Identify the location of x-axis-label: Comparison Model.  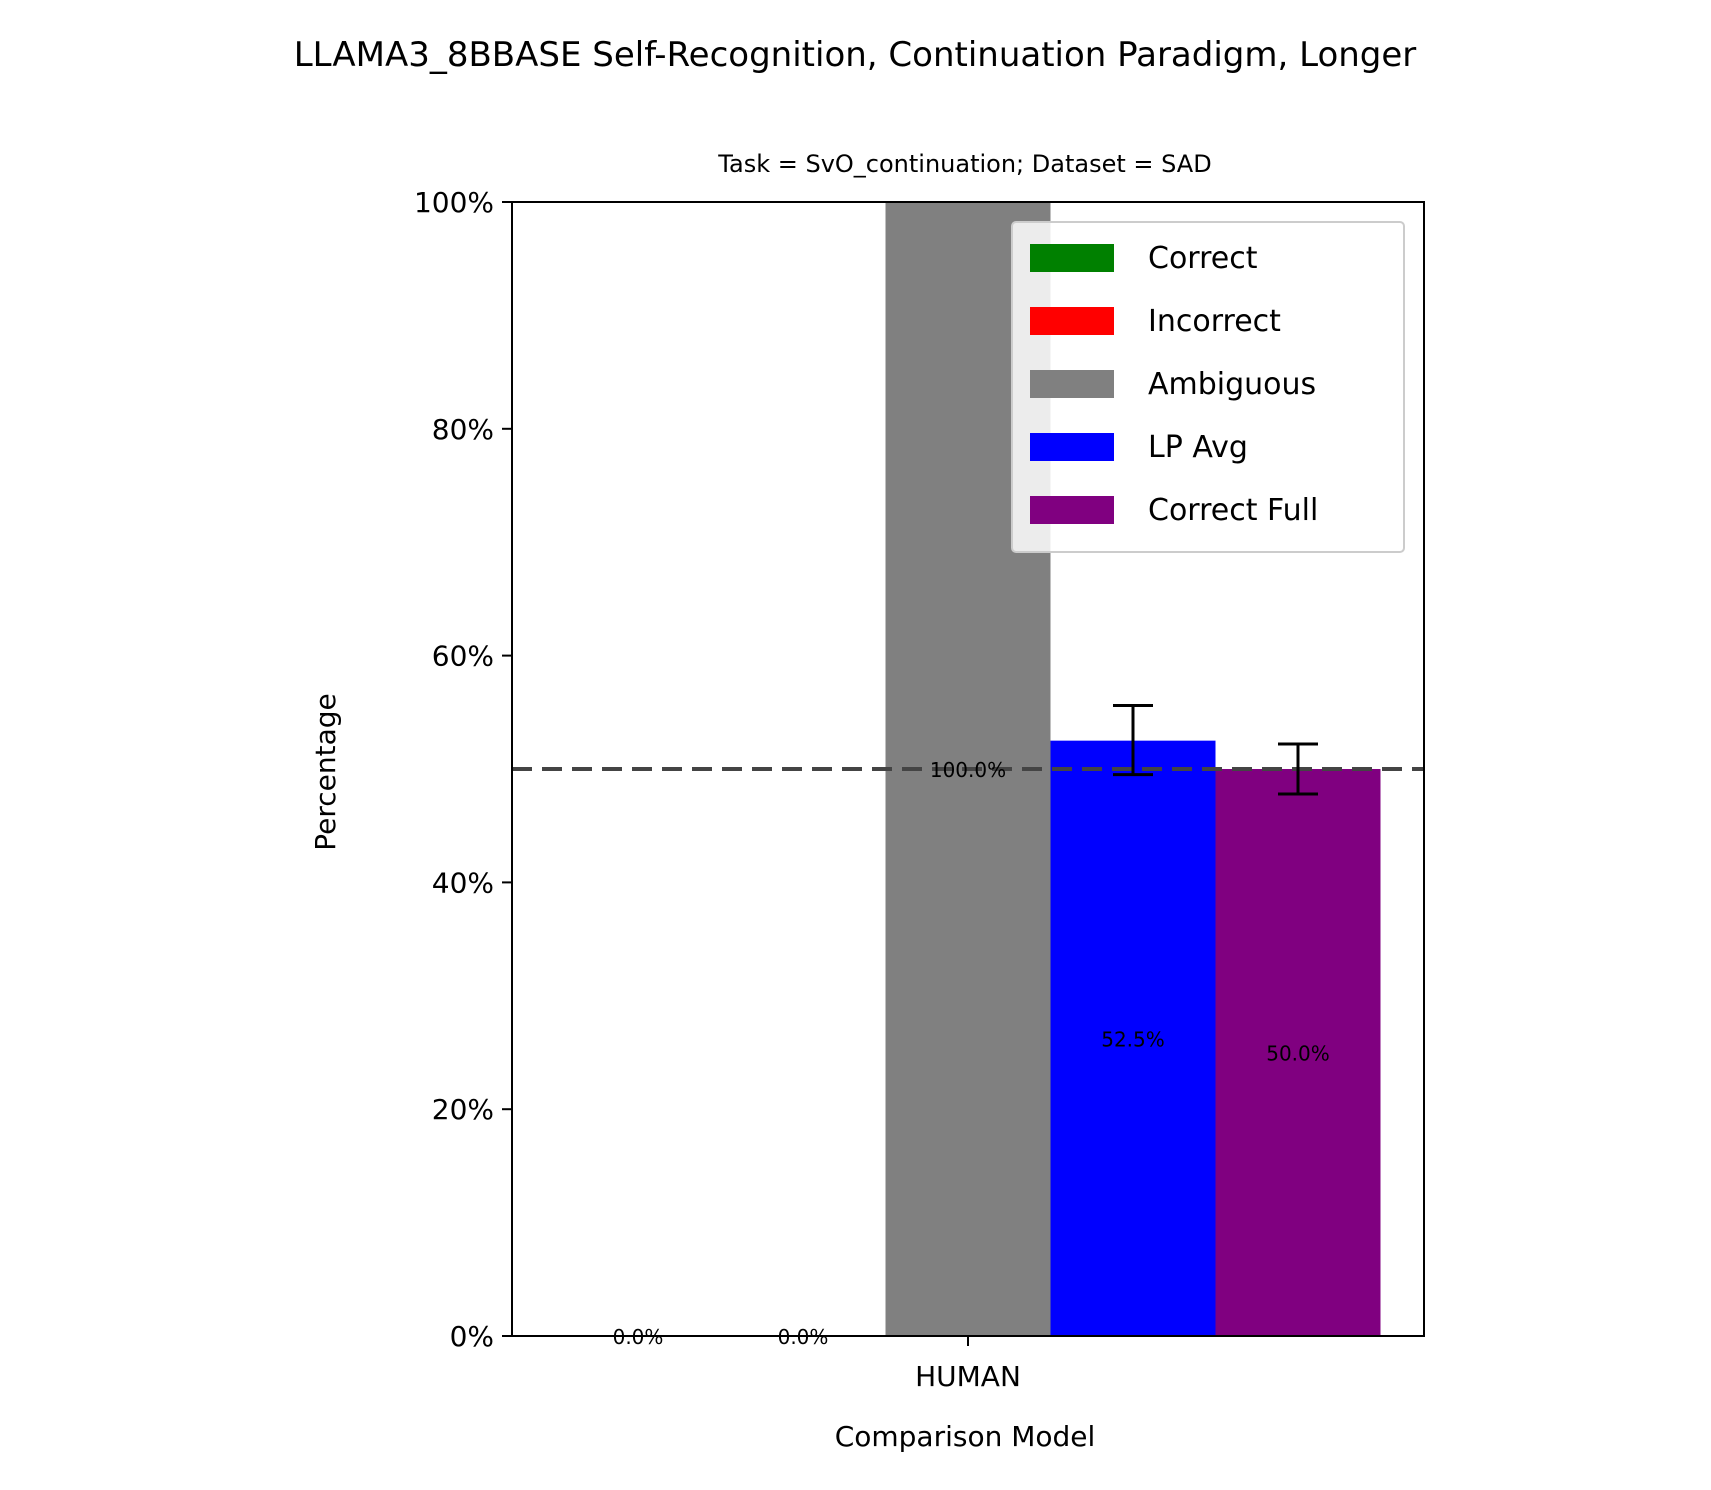
(965, 1436).